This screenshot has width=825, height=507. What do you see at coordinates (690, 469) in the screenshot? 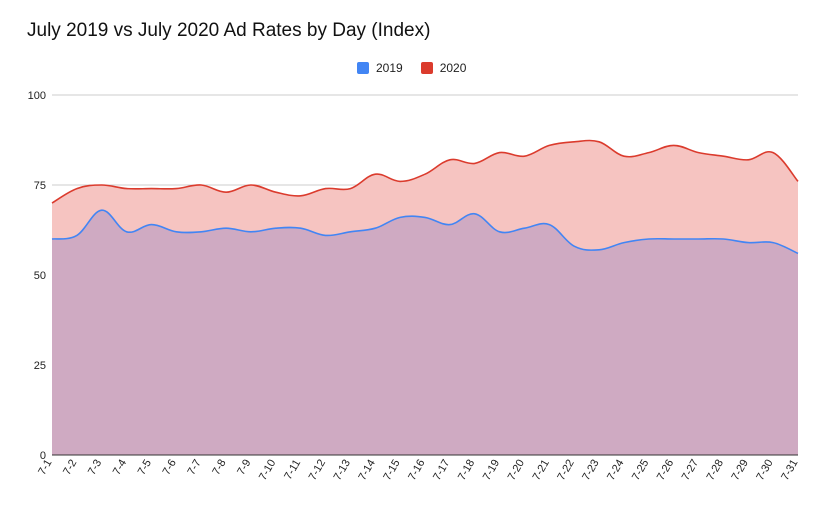
I see `x-tick-label-7-27: 7-27` at bounding box center [690, 469].